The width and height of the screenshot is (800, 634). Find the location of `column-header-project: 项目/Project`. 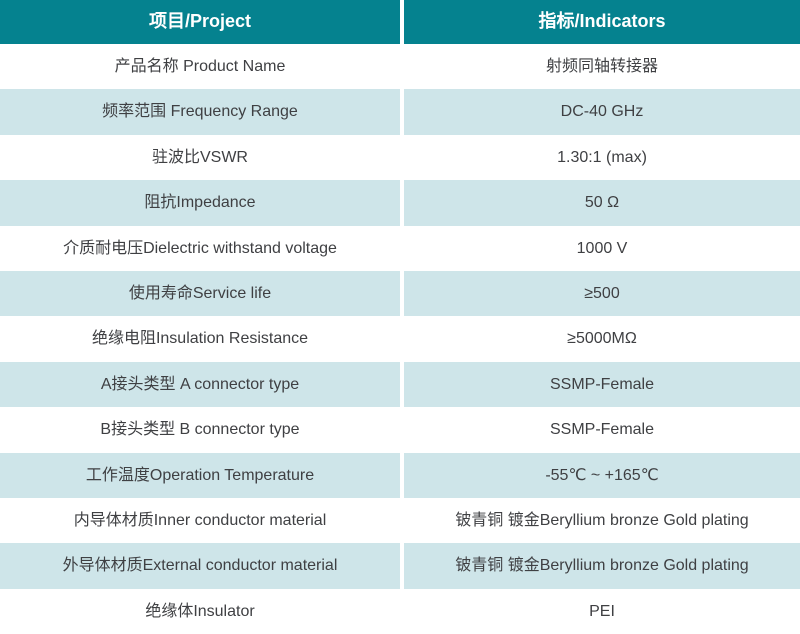

column-header-project: 项目/Project is located at coordinates (202, 22).